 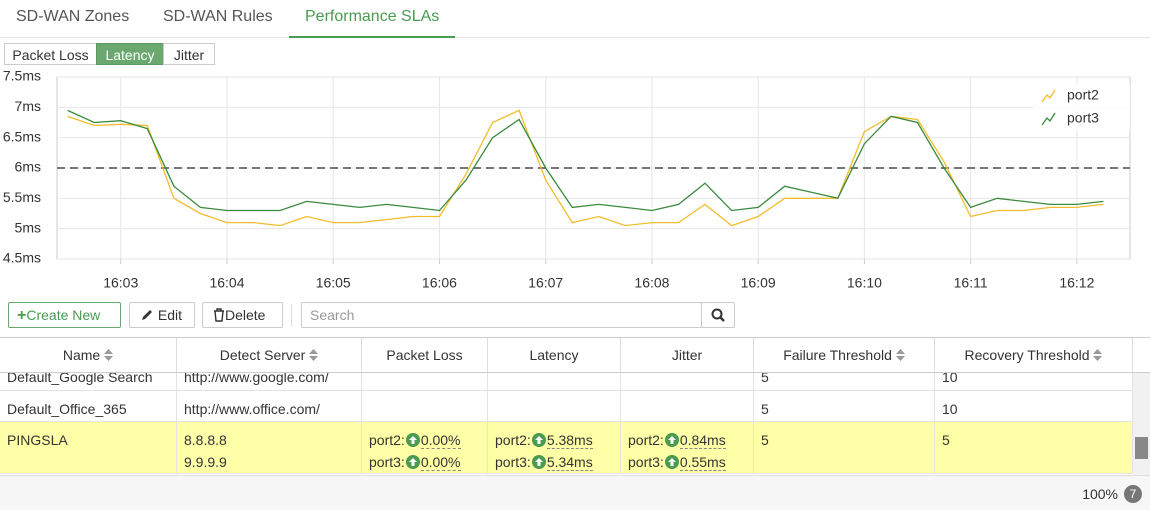 I want to click on tab-rule, so click(x=575, y=37).